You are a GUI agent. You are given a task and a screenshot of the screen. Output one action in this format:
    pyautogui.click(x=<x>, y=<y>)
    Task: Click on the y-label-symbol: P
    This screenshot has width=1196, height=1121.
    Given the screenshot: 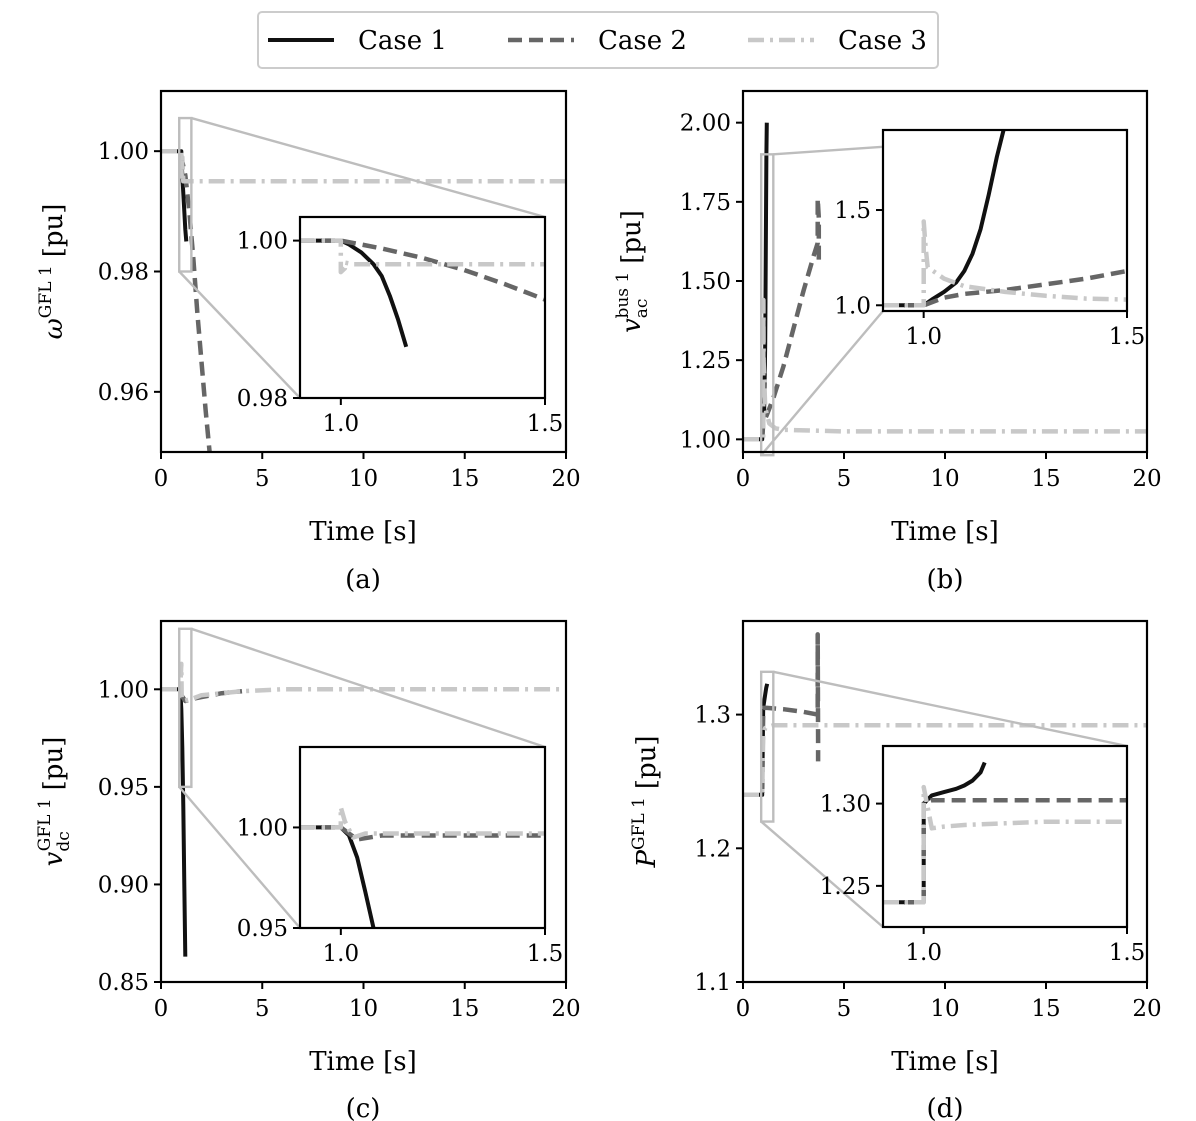 What is the action you would take?
    pyautogui.click(x=647, y=859)
    